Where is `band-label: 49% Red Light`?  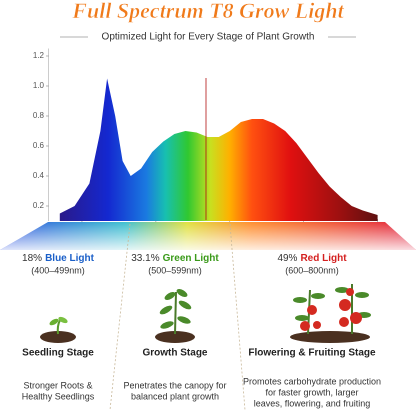 band-label: 49% Red Light is located at coordinates (312, 258).